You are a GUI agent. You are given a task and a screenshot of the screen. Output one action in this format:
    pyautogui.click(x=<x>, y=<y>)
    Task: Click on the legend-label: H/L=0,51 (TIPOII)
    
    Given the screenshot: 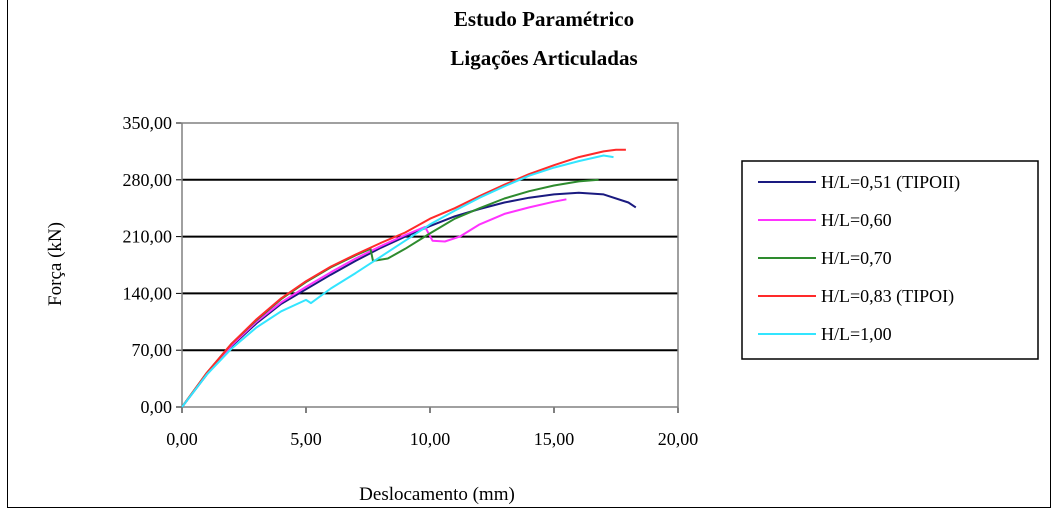 What is the action you would take?
    pyautogui.click(x=890, y=182)
    